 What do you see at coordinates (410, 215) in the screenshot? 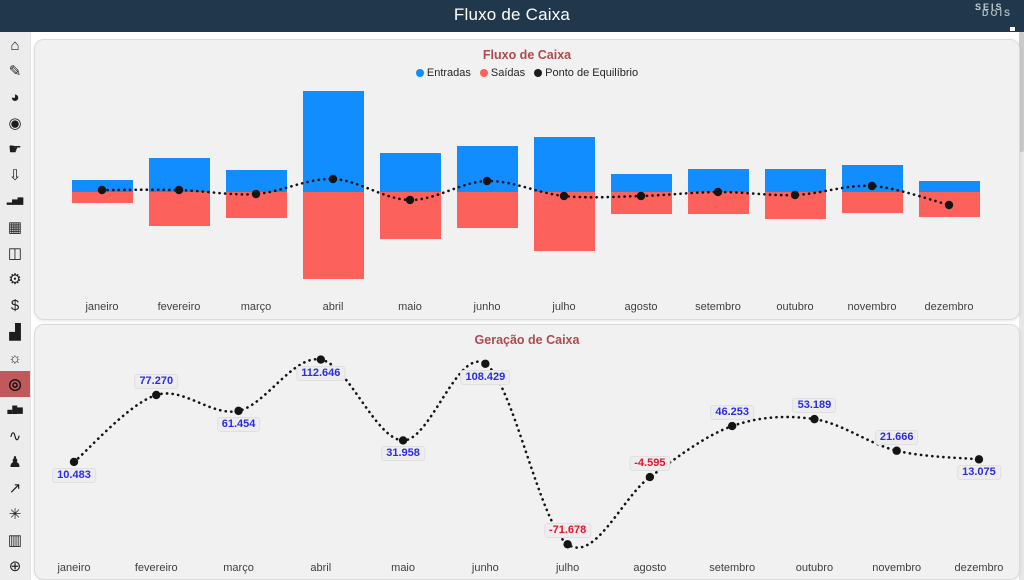
I see `saidas-bar-maio` at bounding box center [410, 215].